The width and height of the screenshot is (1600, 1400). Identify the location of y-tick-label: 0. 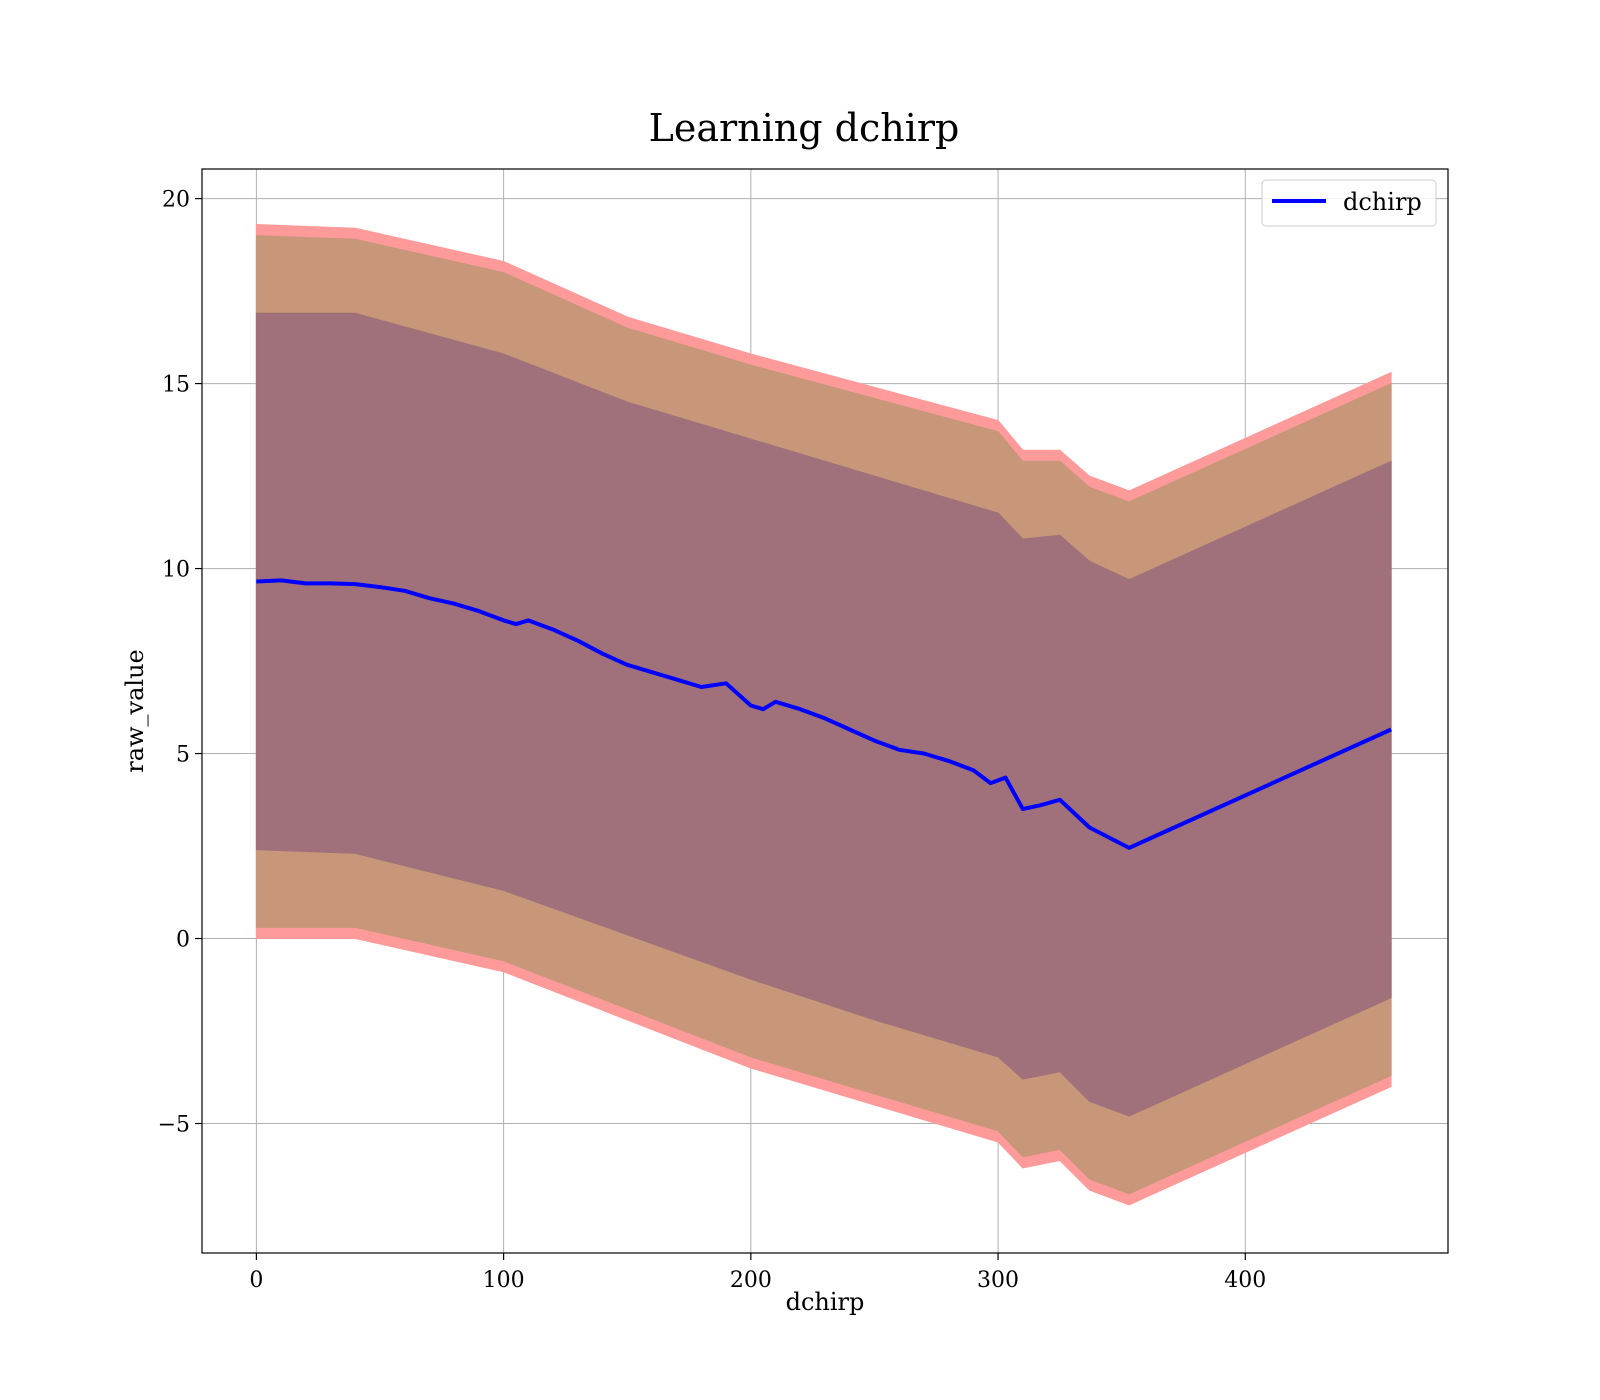
(183, 940).